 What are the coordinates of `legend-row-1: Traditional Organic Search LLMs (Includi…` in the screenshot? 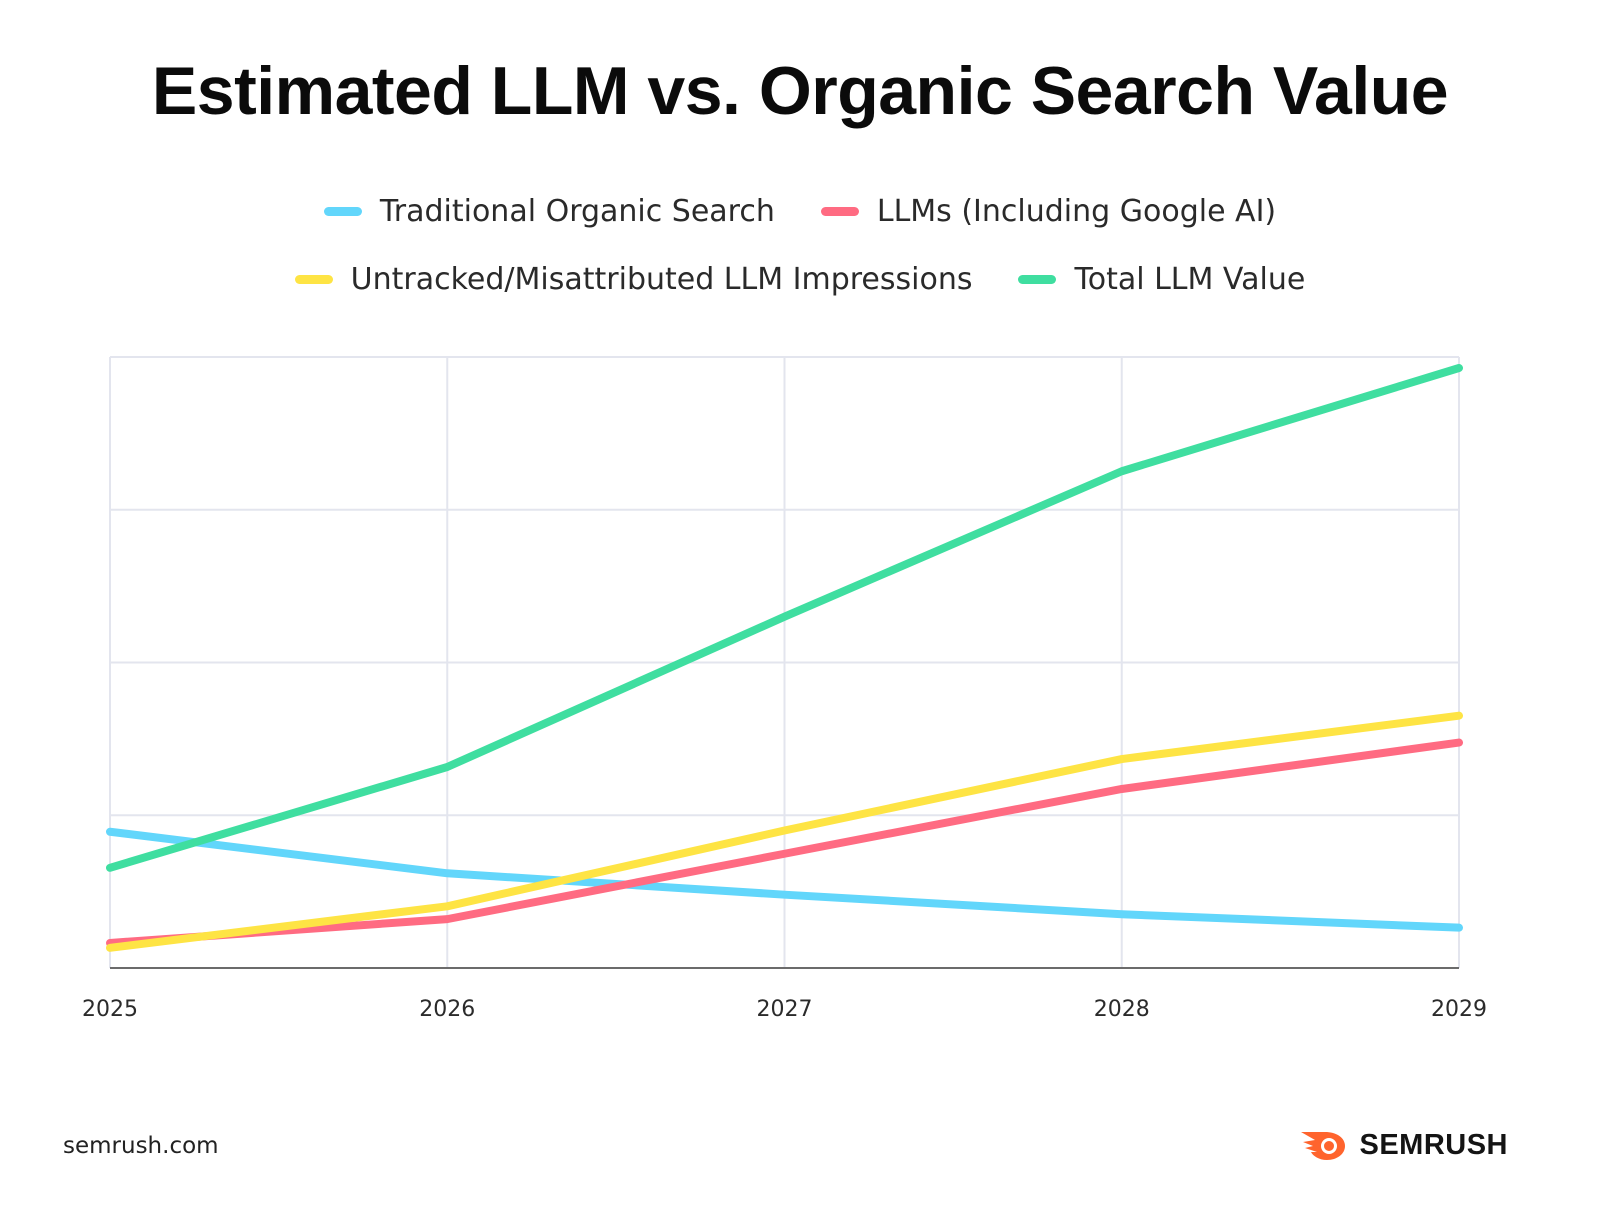 It's located at (800, 211).